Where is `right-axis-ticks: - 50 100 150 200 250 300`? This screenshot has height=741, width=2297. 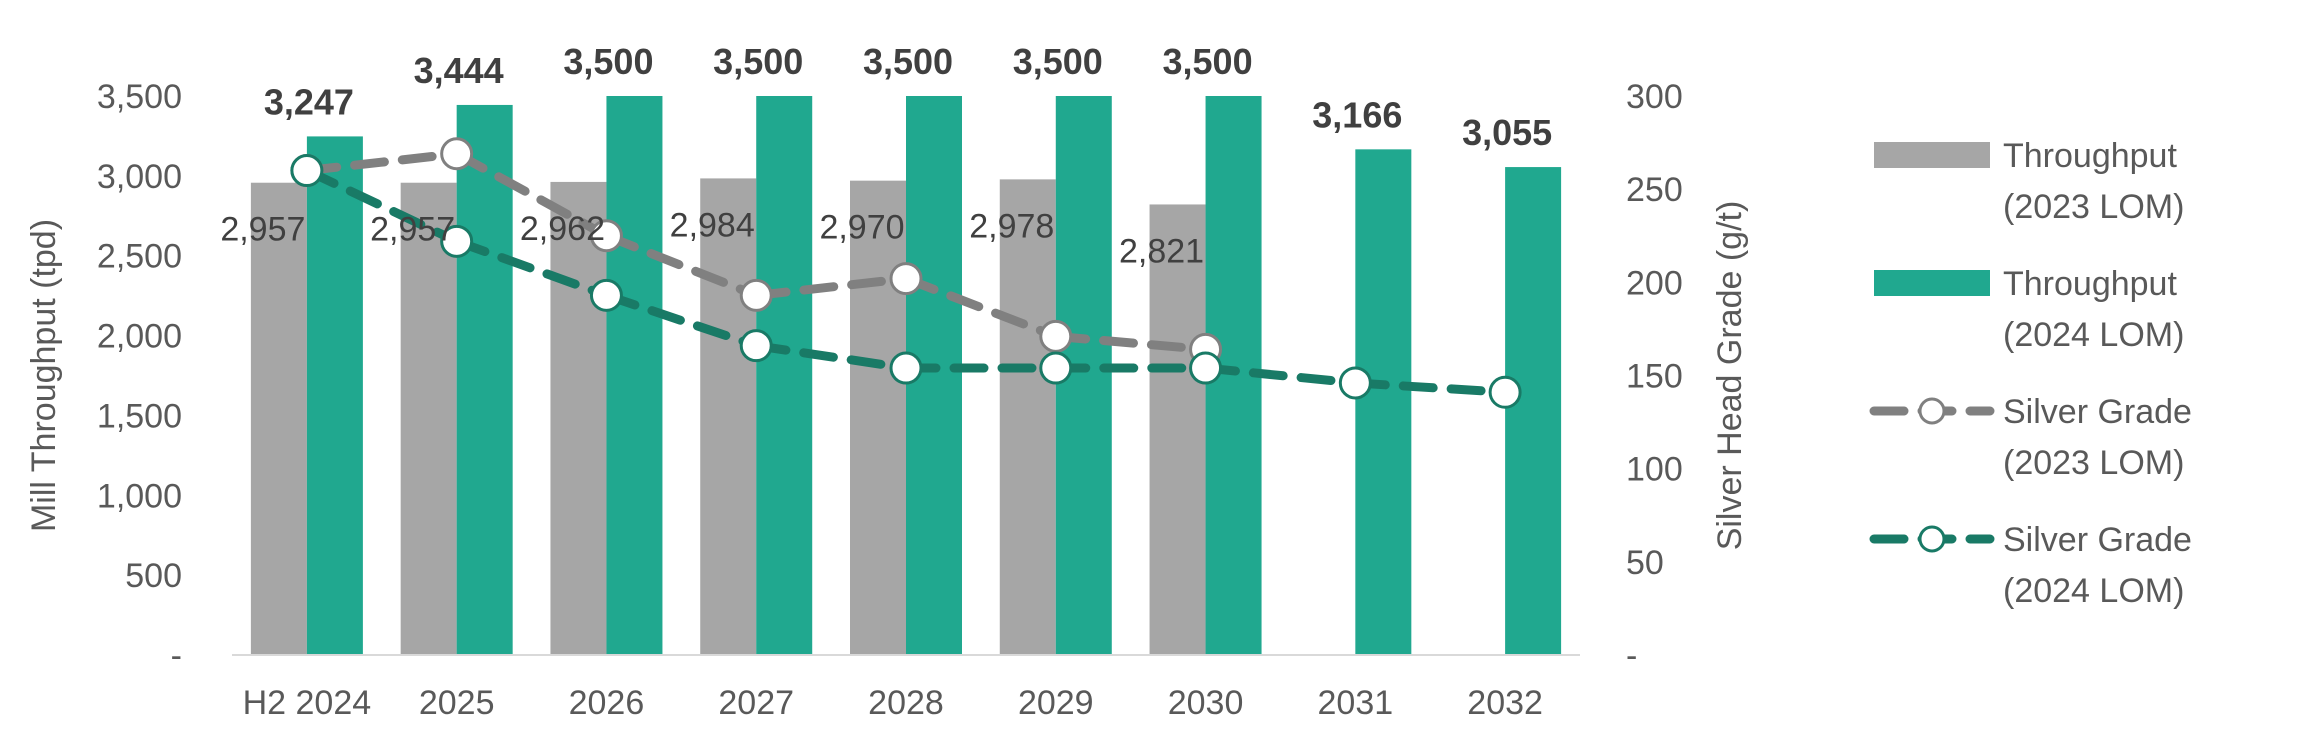
right-axis-ticks: - 50 100 150 200 250 300 is located at coordinates (1654, 376).